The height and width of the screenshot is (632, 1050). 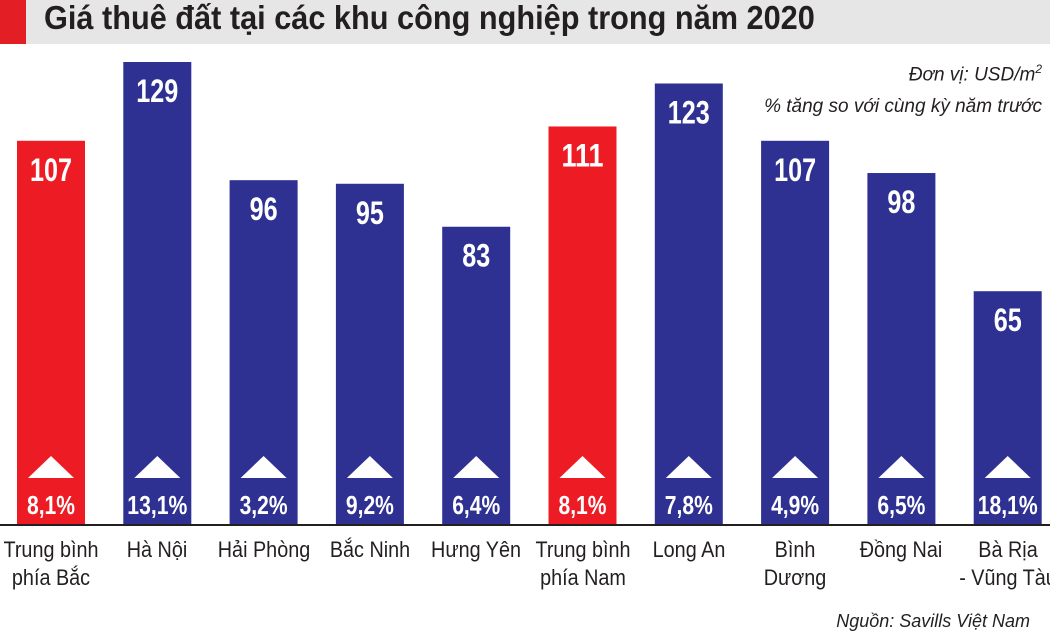 What do you see at coordinates (583, 155) in the screenshot?
I see `value-label: 111` at bounding box center [583, 155].